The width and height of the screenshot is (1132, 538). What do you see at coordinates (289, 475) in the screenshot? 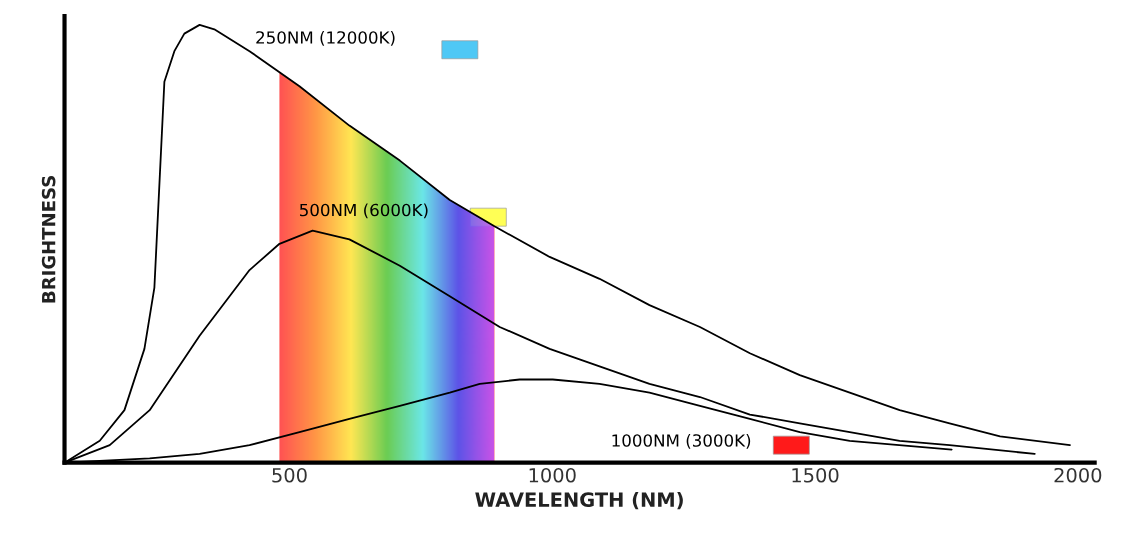
I see `x-tick-label: 500` at bounding box center [289, 475].